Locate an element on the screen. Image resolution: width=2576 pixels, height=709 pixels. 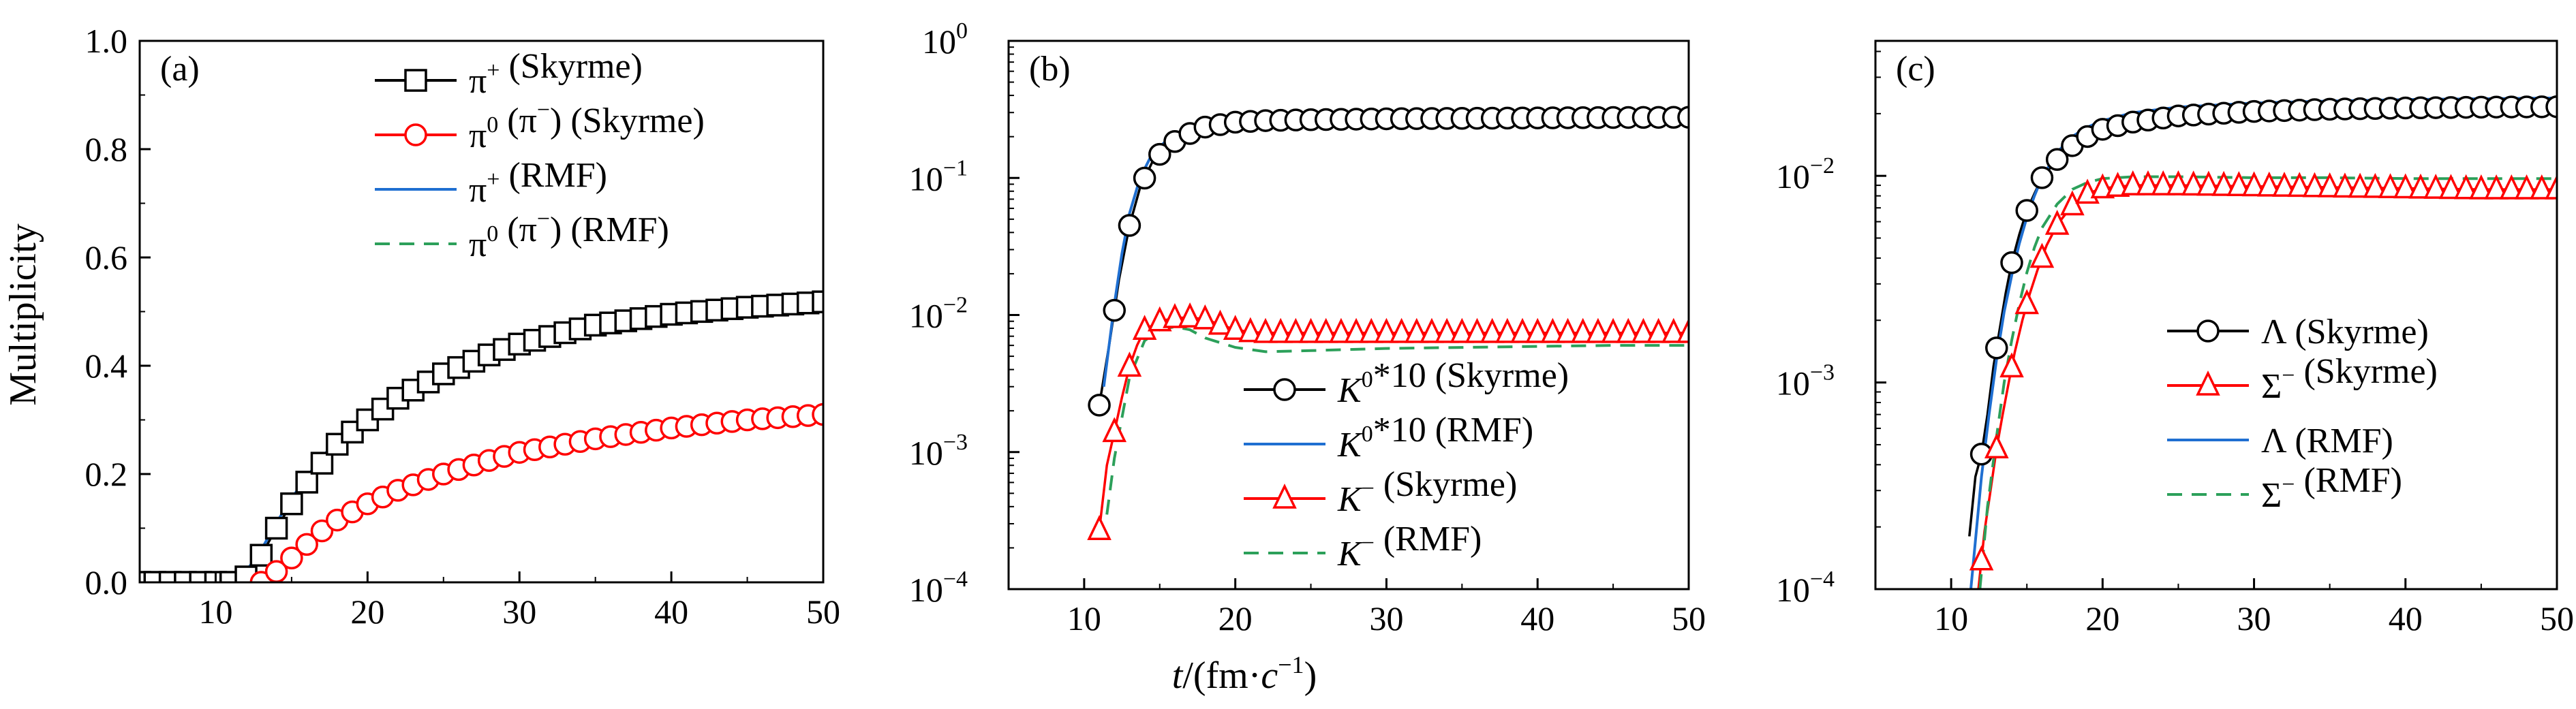
x-tick-label: 40 is located at coordinates (671, 612).